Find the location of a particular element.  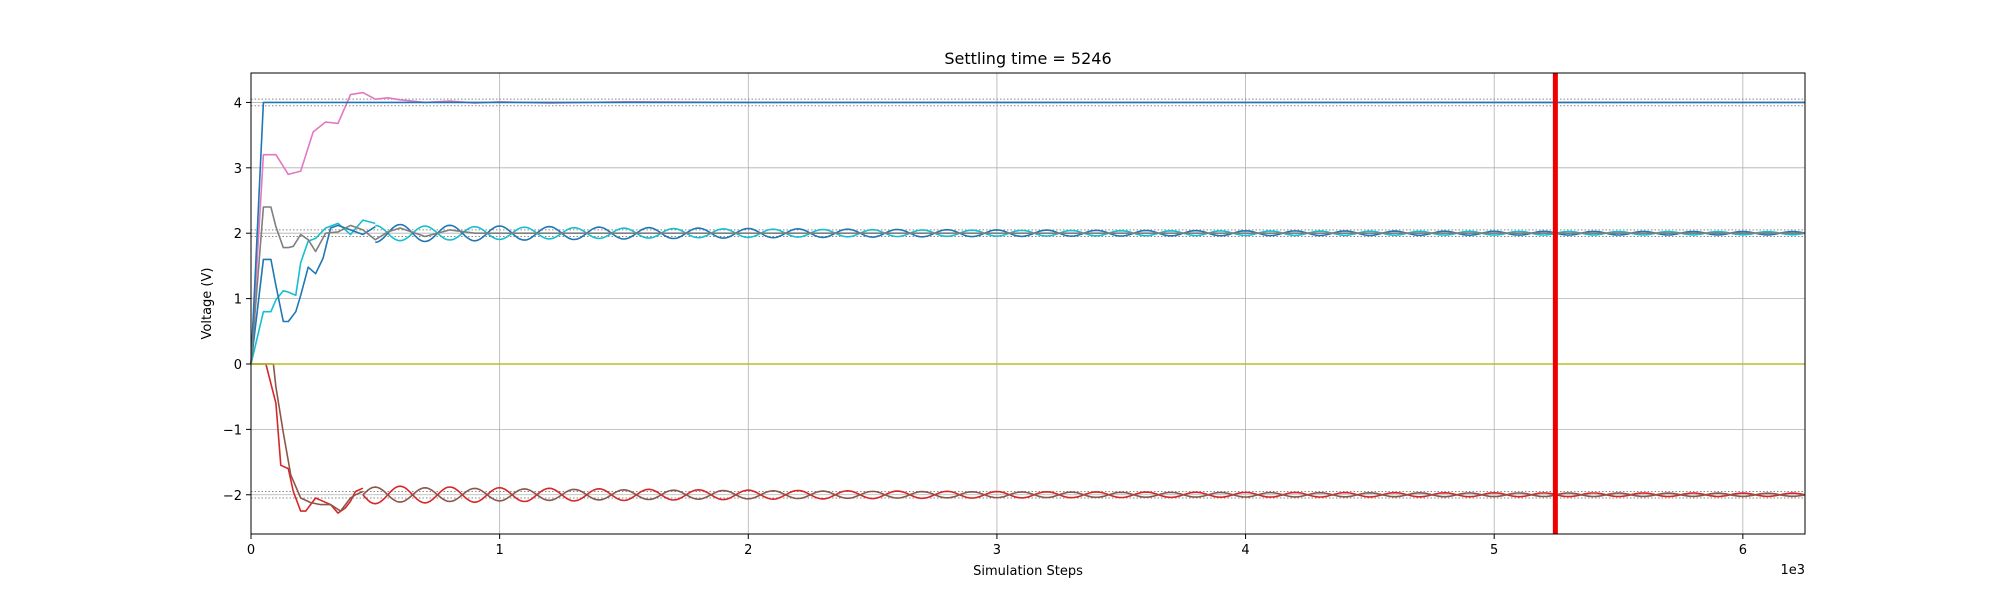

y-tick-label: −1 is located at coordinates (232, 430).